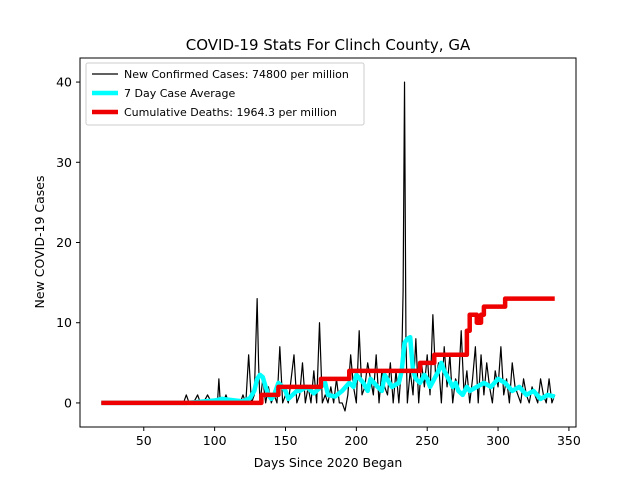 The width and height of the screenshot is (640, 480). I want to click on y-axis: 0 10 20 30 40, so click(68, 242).